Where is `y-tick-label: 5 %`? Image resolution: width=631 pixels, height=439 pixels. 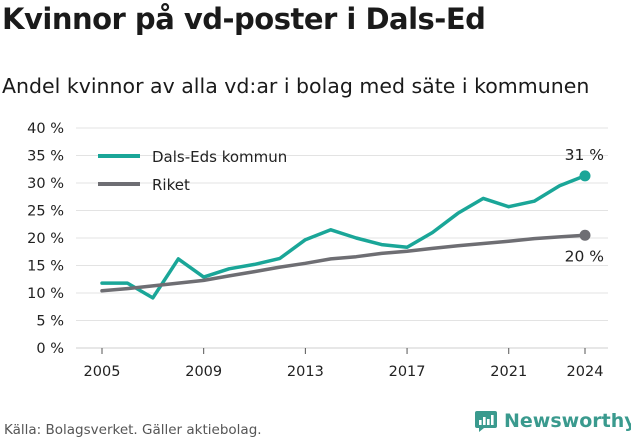
y-tick-label: 5 % is located at coordinates (50, 322).